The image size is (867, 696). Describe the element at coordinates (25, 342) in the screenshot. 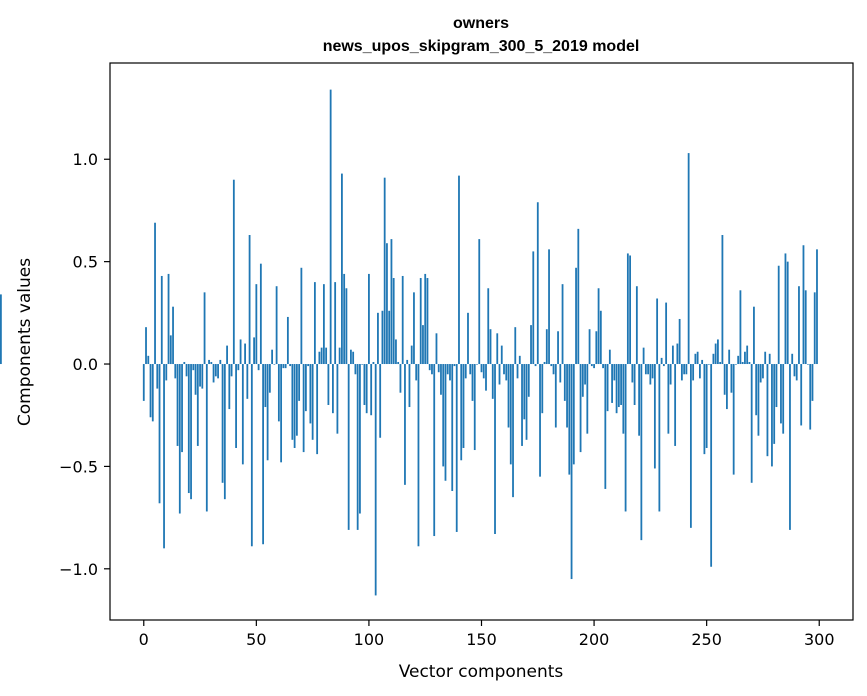

I see `y-axis-label: Components values` at that location.